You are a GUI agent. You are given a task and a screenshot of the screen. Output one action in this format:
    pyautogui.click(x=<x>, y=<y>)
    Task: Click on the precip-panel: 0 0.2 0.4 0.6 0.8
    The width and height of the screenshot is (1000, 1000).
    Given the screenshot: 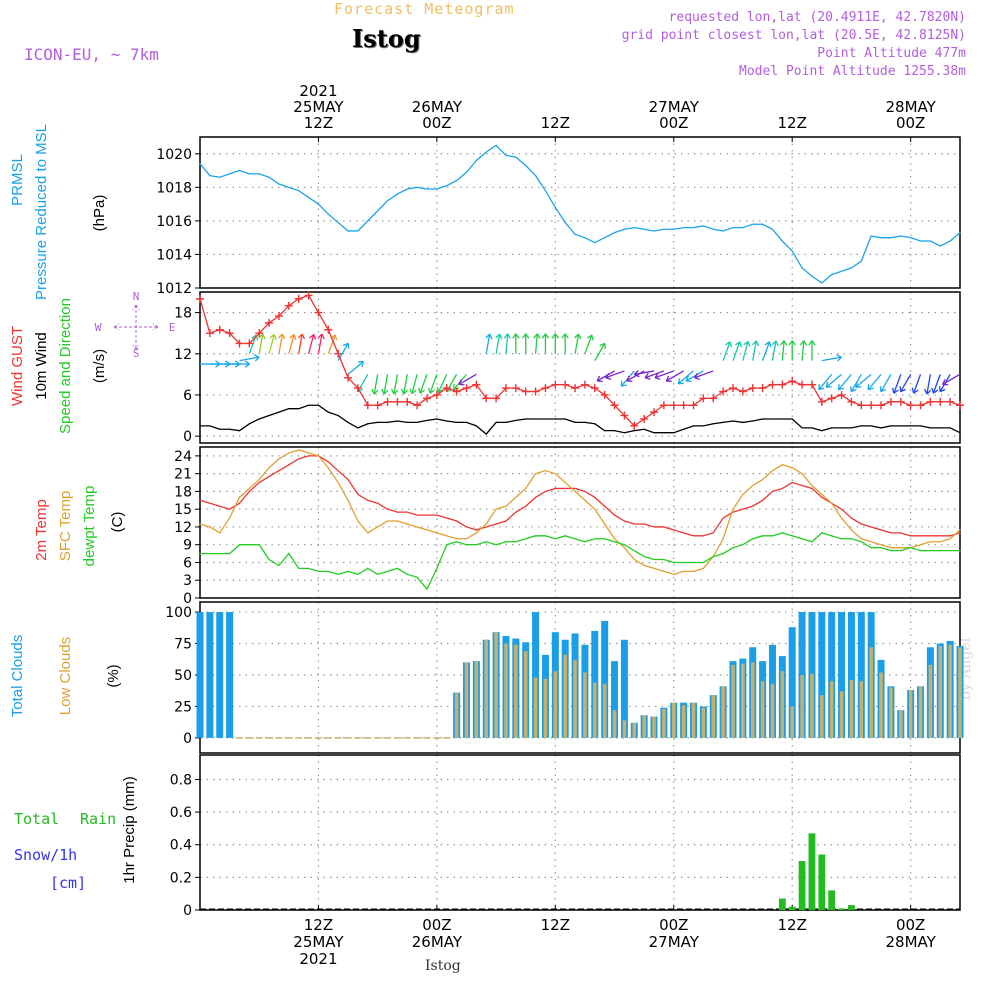 What is the action you would take?
    pyautogui.click(x=565, y=836)
    